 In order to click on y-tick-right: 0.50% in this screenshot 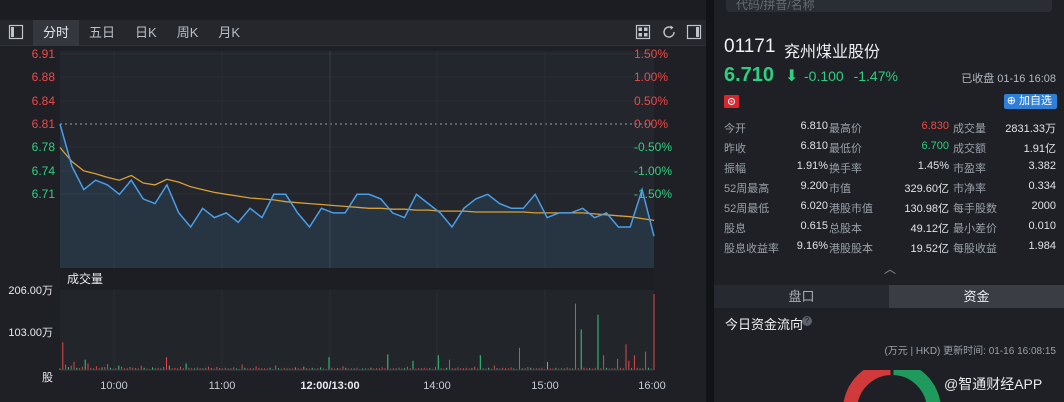, I will do `click(651, 101)`.